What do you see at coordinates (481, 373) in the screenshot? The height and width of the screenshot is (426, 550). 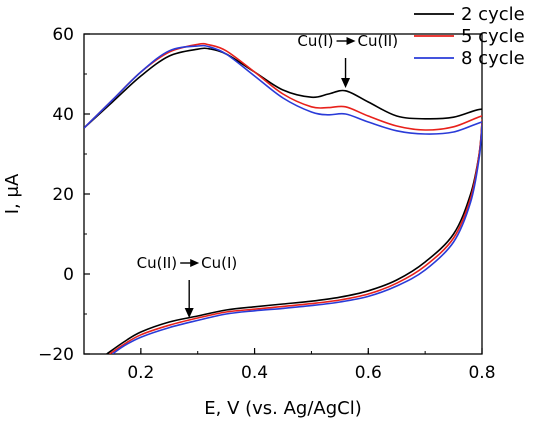 I see `x-tick-label: 0.8` at bounding box center [481, 373].